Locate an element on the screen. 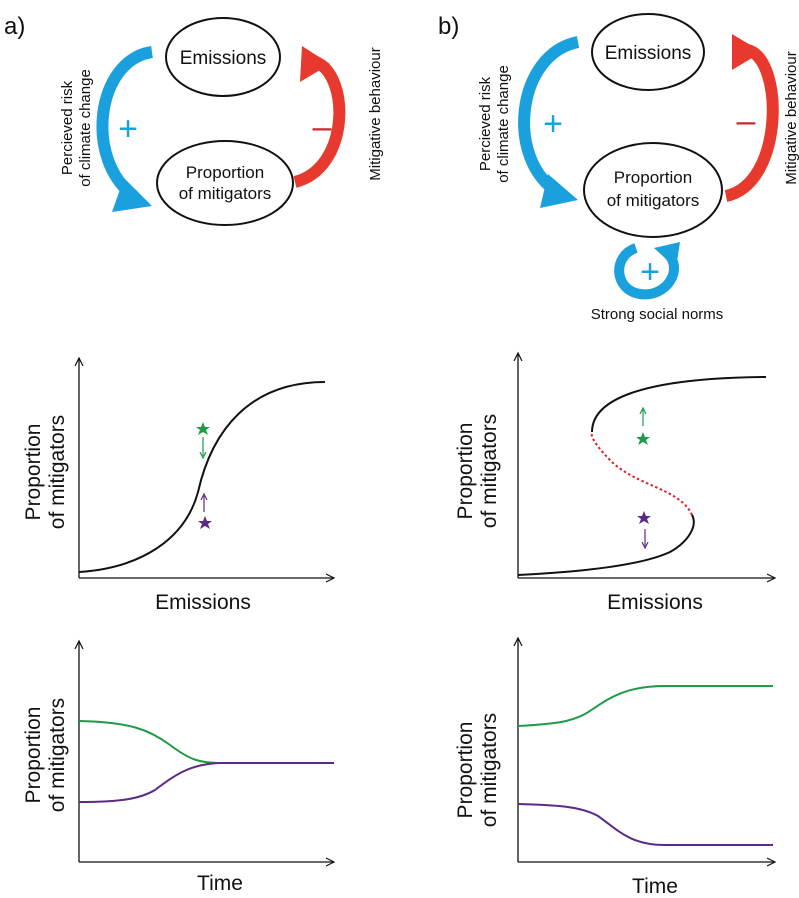  panel-b-equilibrium-plot: Emissions Proportion of mitigators is located at coordinates (614, 483).